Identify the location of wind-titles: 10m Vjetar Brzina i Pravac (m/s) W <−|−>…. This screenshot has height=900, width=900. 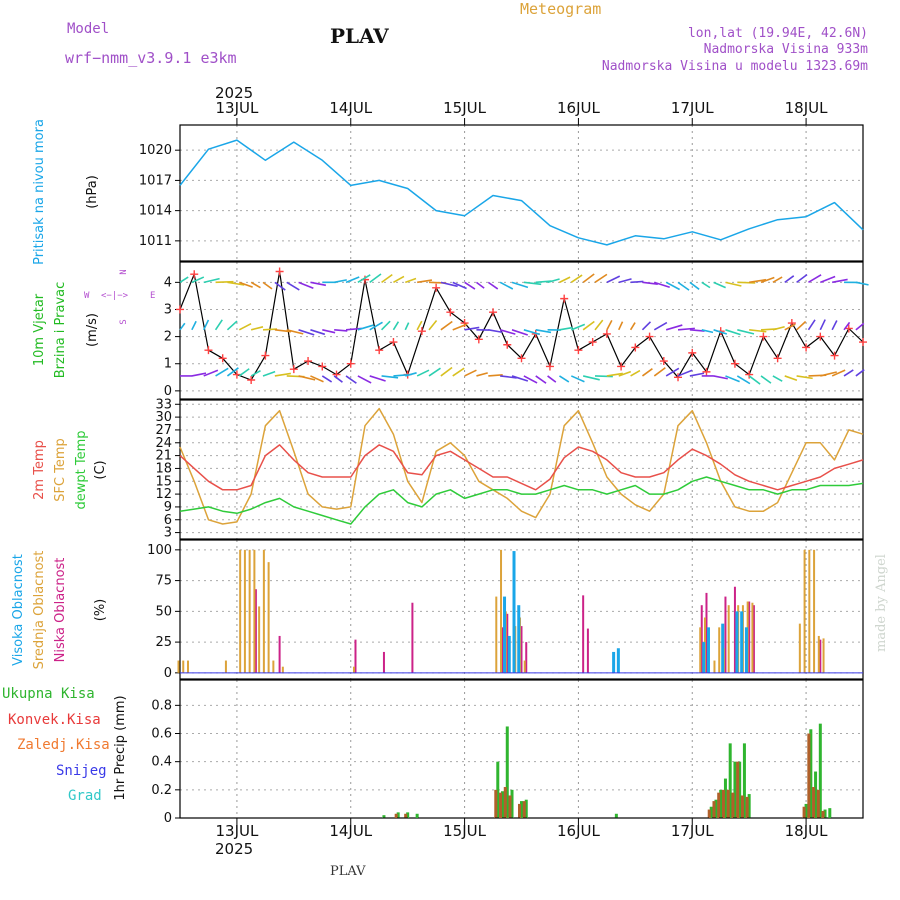
(93, 323).